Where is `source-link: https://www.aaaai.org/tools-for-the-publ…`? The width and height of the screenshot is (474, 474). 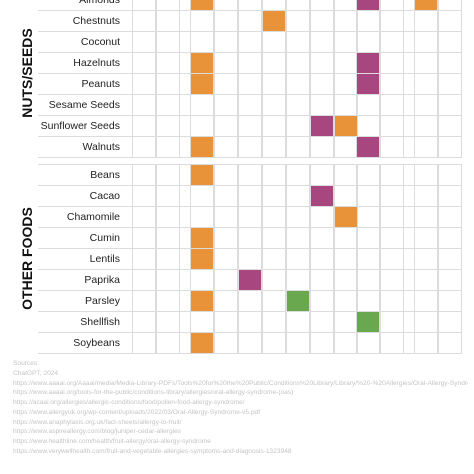
source-link: https://www.aaaai.org/tools-for-the-publ… is located at coordinates (153, 393).